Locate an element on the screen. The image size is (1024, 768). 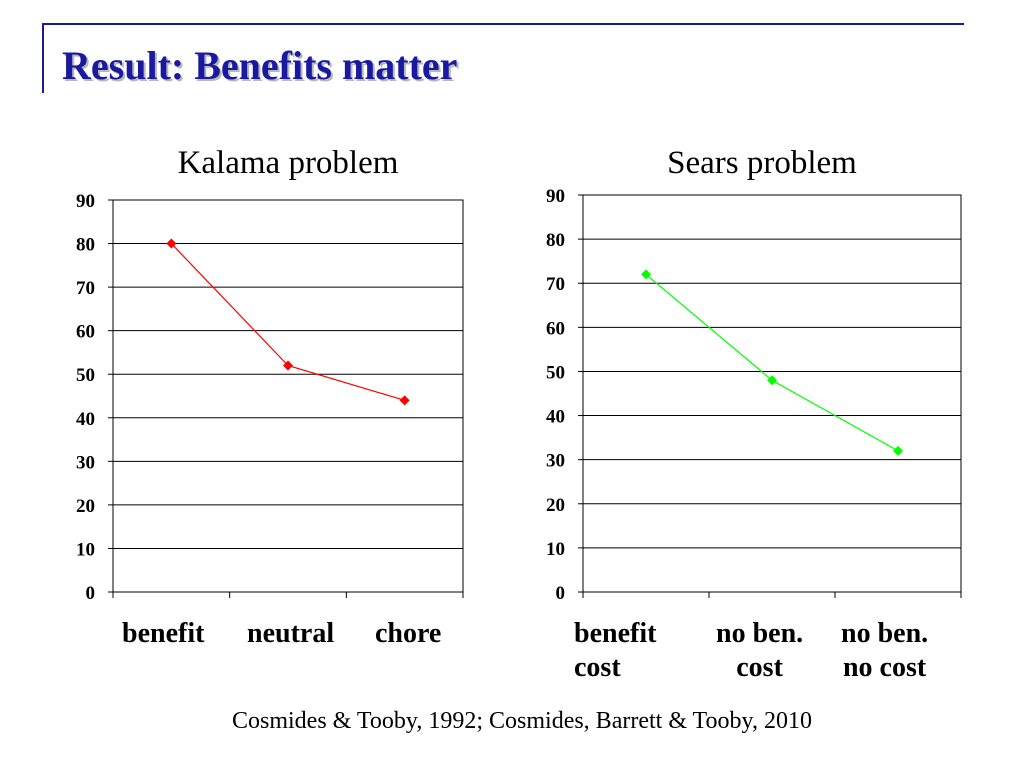
kalama-y-tick-label: 0 is located at coordinates (91, 593).